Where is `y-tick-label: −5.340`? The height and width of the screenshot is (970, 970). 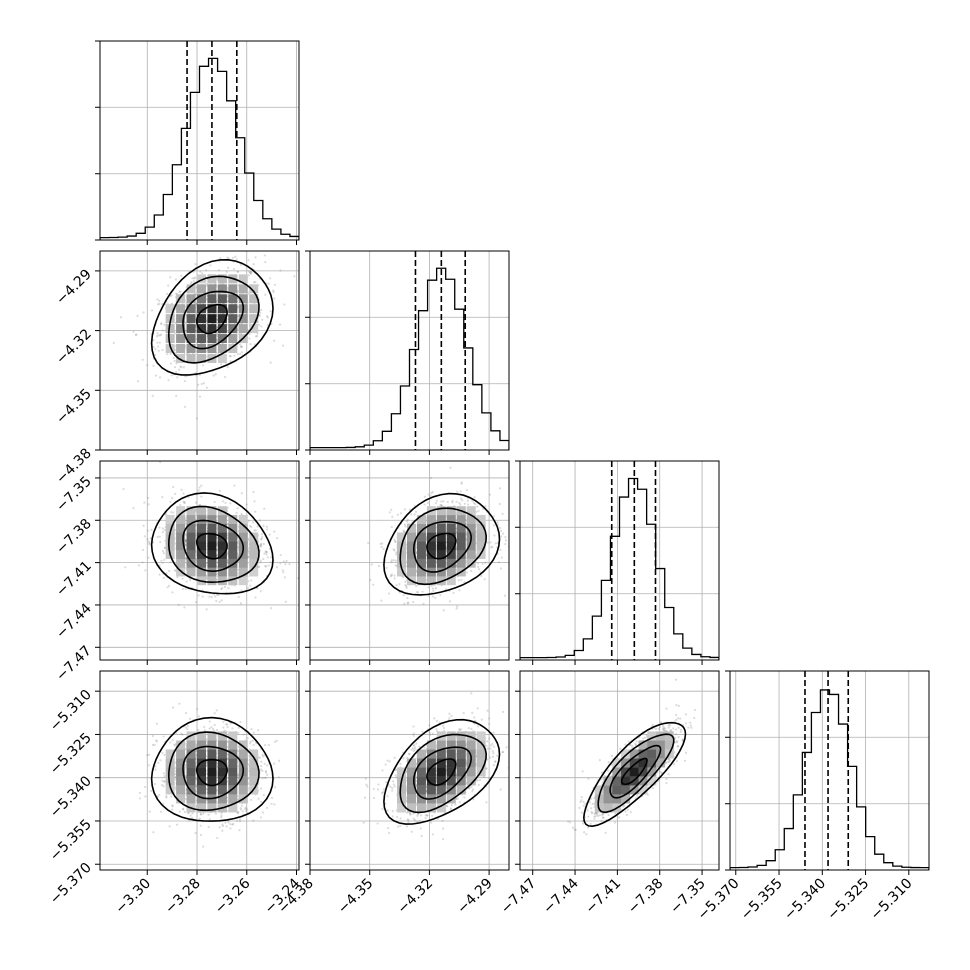
y-tick-label: −5.340 is located at coordinates (71, 797).